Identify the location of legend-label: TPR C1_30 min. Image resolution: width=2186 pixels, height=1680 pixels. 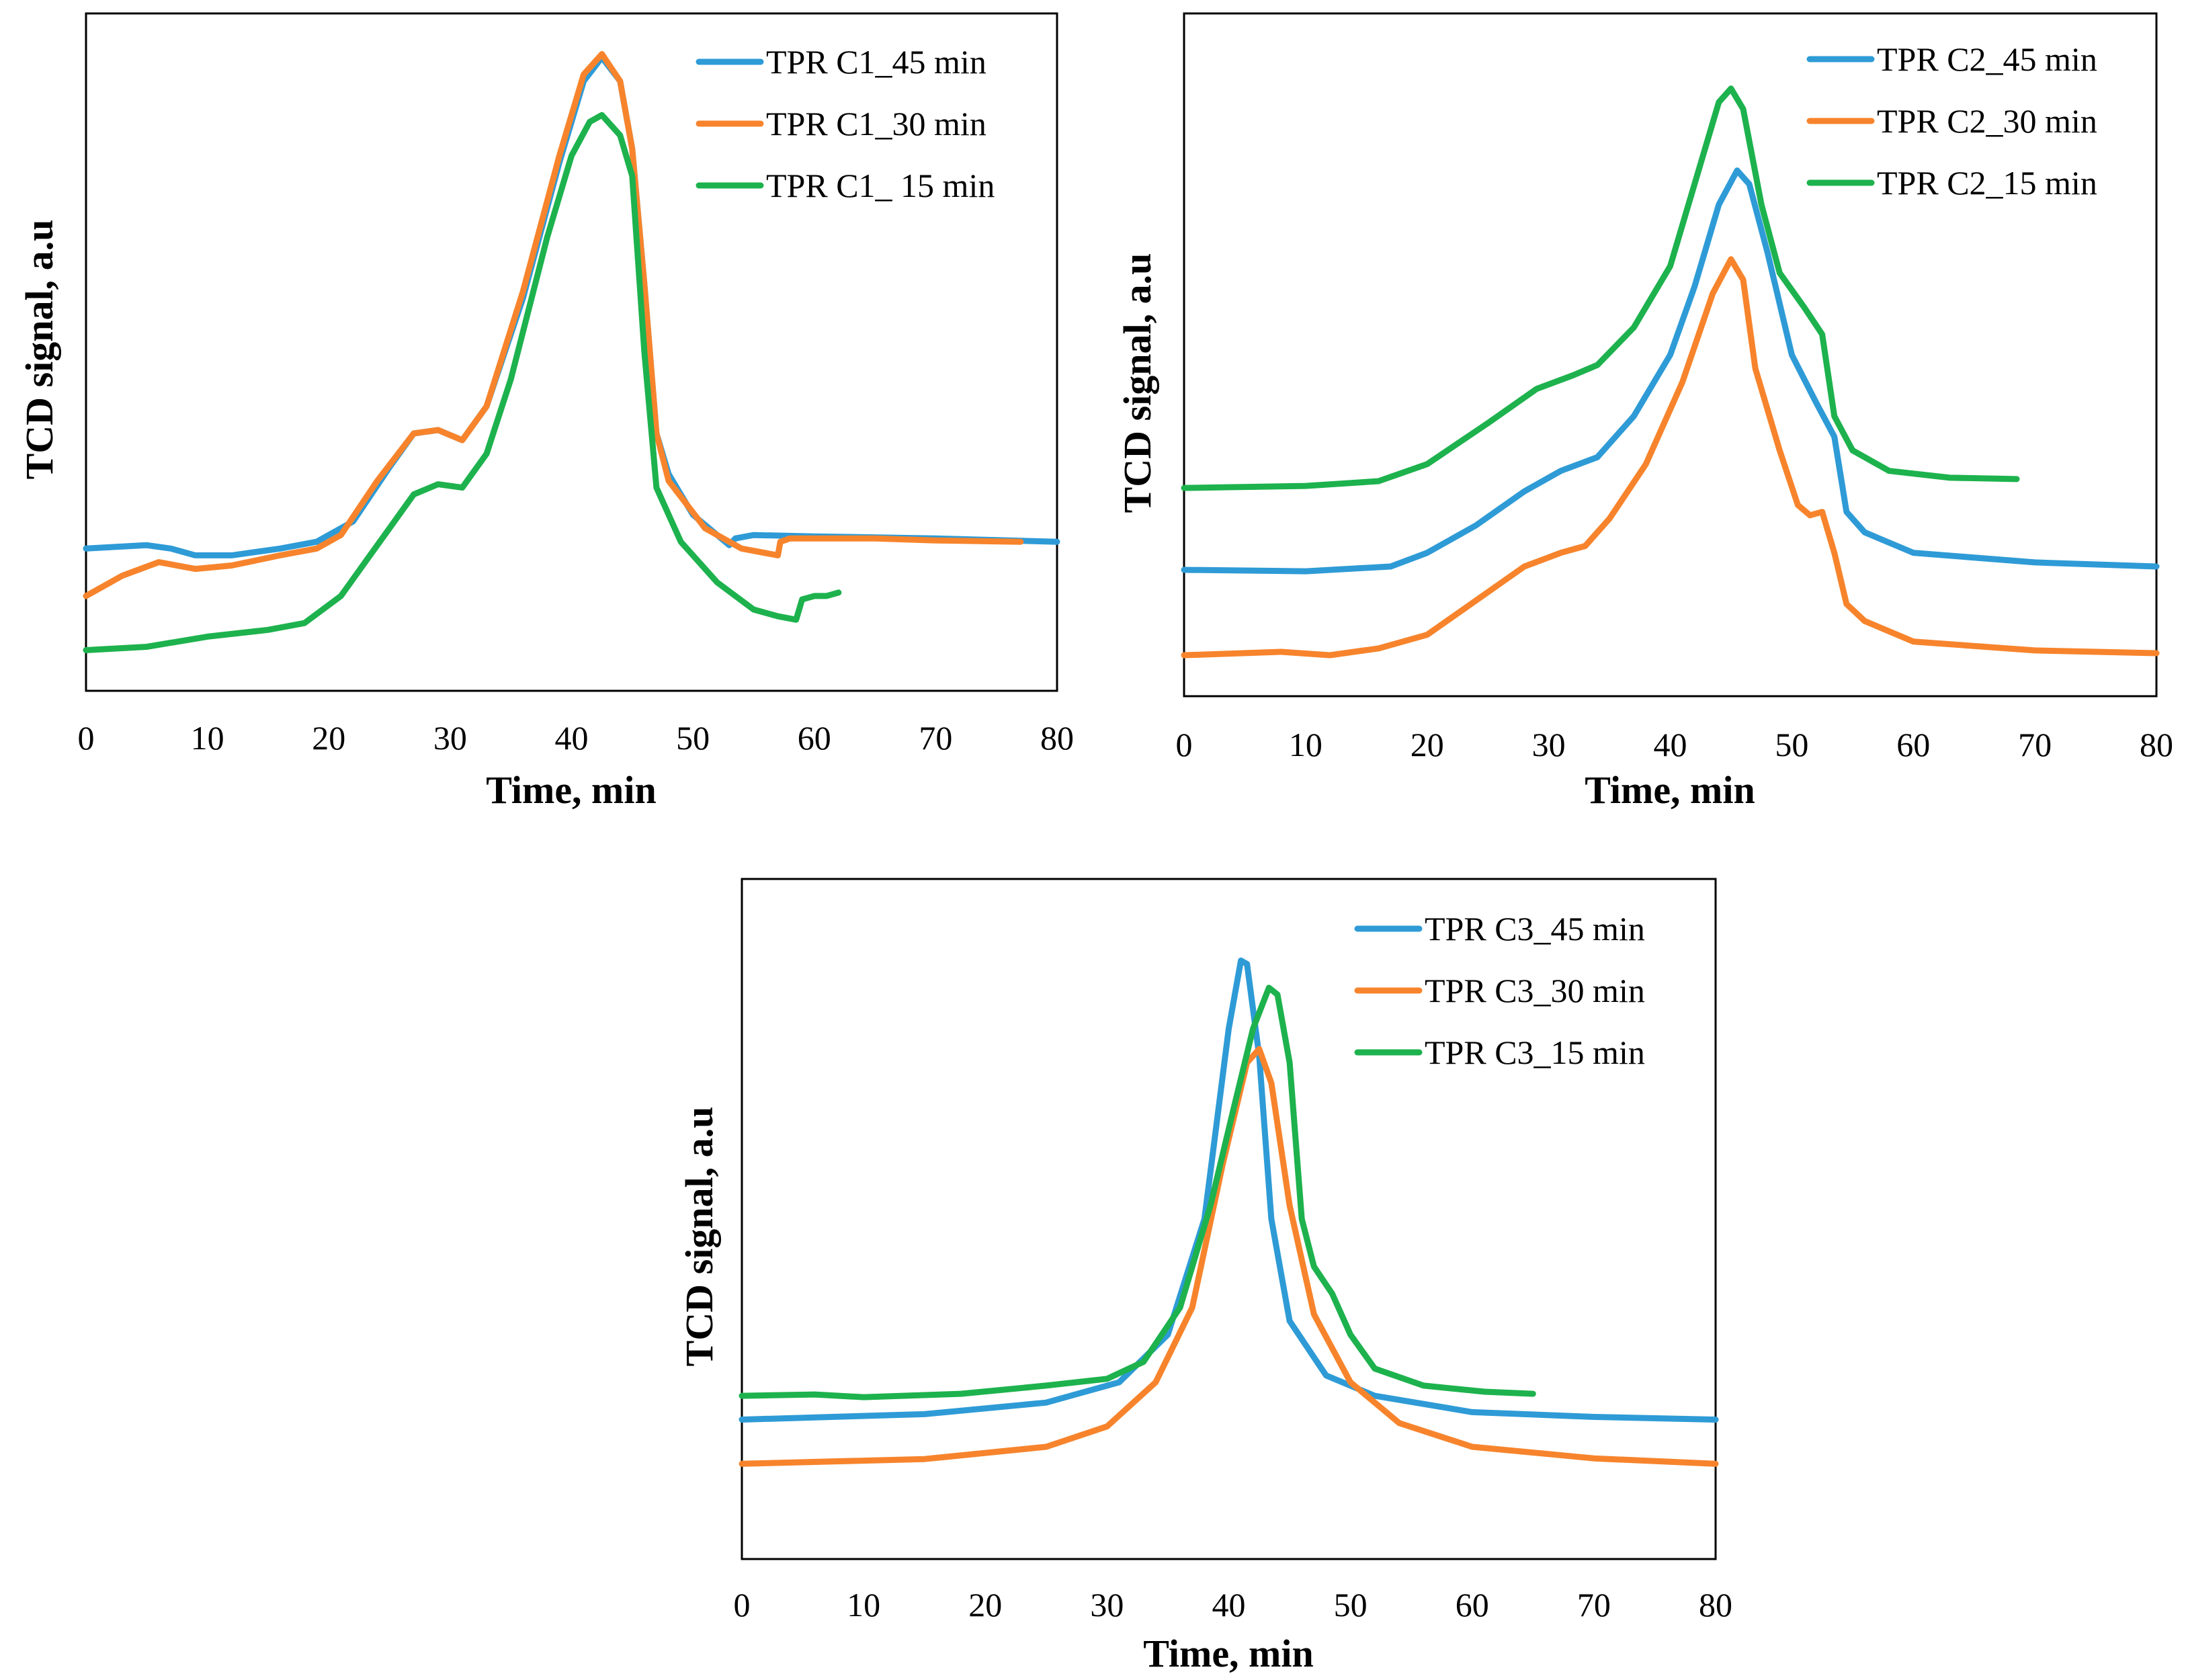
(876, 123).